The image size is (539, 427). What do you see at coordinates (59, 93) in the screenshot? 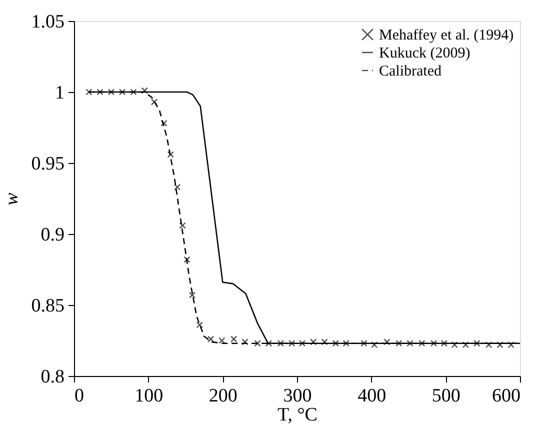
I see `y-tick-label: 1` at bounding box center [59, 93].